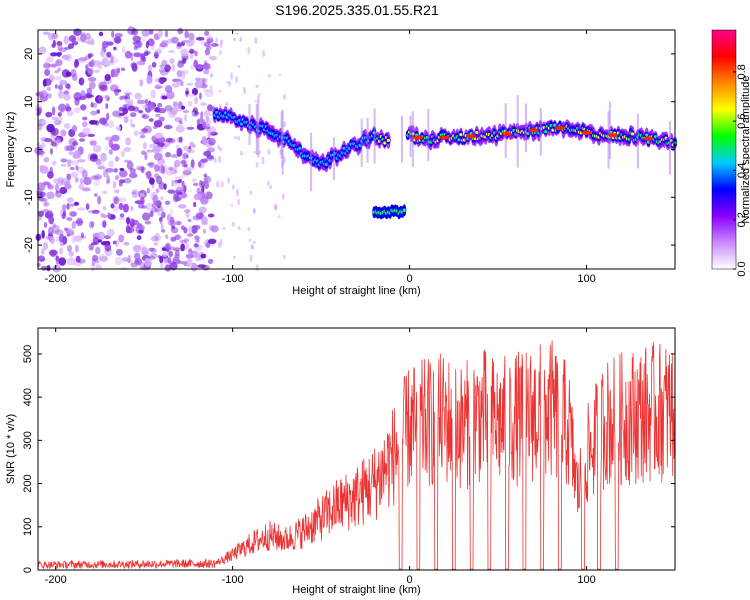 This screenshot has height=600, width=750. I want to click on spectrogram-y-label: Frequency (Hz), so click(11, 150).